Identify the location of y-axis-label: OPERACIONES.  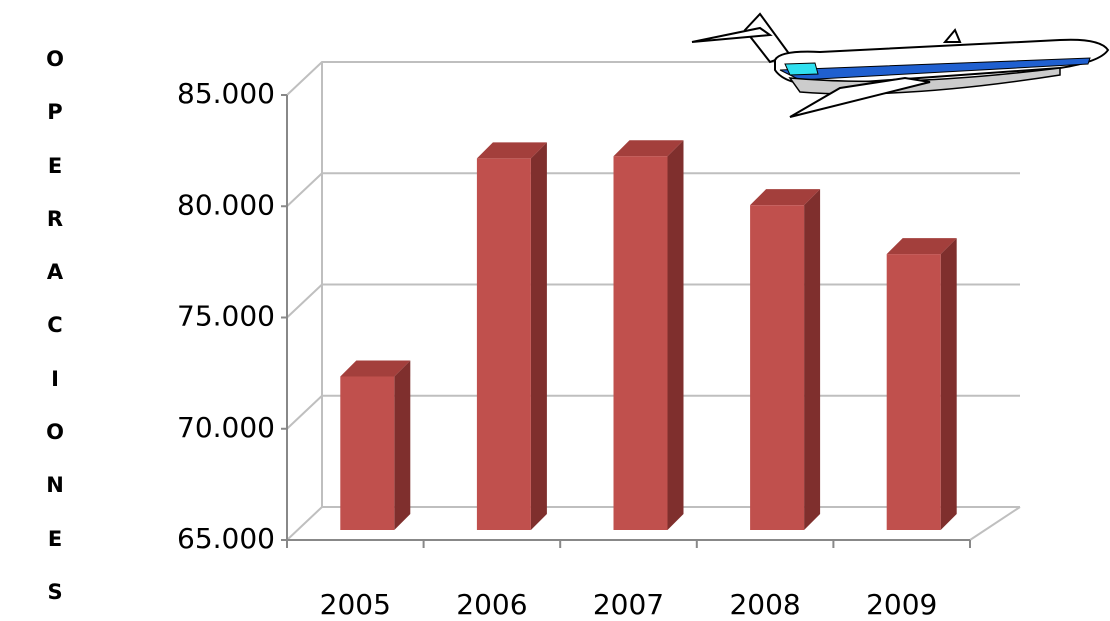
(55, 325).